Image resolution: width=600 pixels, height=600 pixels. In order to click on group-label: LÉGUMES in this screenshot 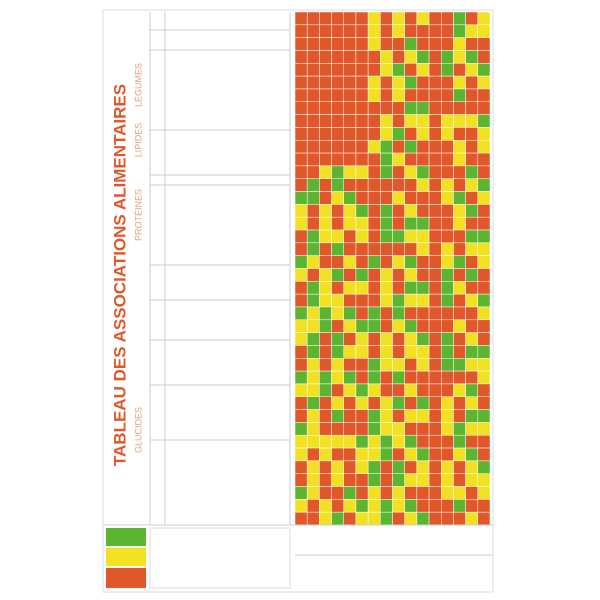, I will do `click(138, 85)`.